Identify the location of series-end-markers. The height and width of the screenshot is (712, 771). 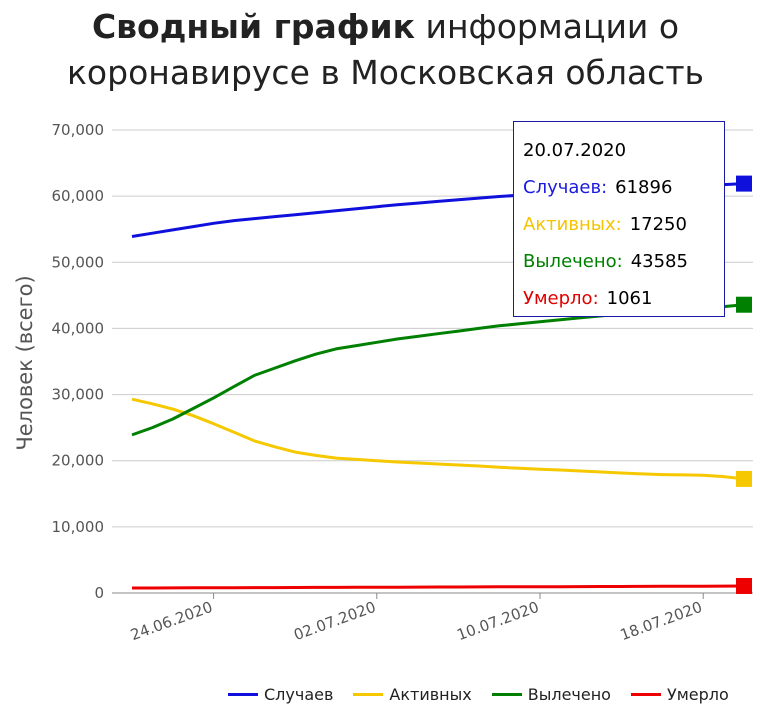
(744, 384).